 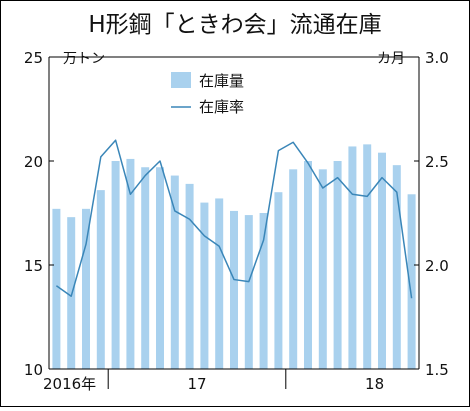 I want to click on x-label-1: 17, so click(x=196, y=384).